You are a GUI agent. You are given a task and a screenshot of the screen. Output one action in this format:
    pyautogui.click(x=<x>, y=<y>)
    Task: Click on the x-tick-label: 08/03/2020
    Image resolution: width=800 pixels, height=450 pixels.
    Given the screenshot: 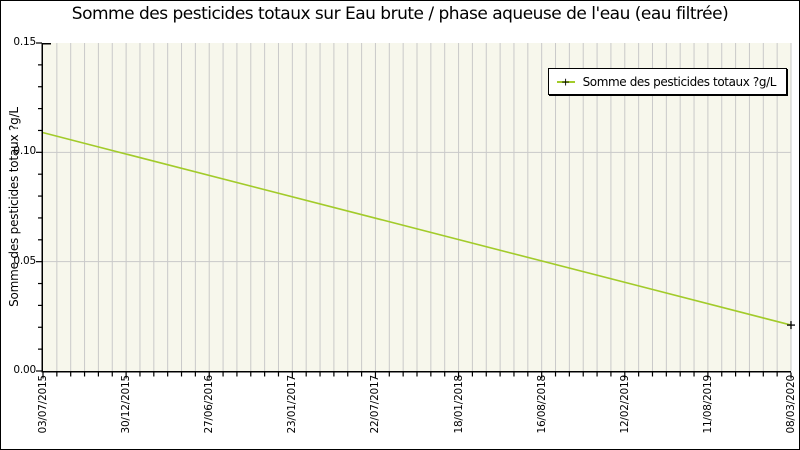 What is the action you would take?
    pyautogui.click(x=791, y=404)
    